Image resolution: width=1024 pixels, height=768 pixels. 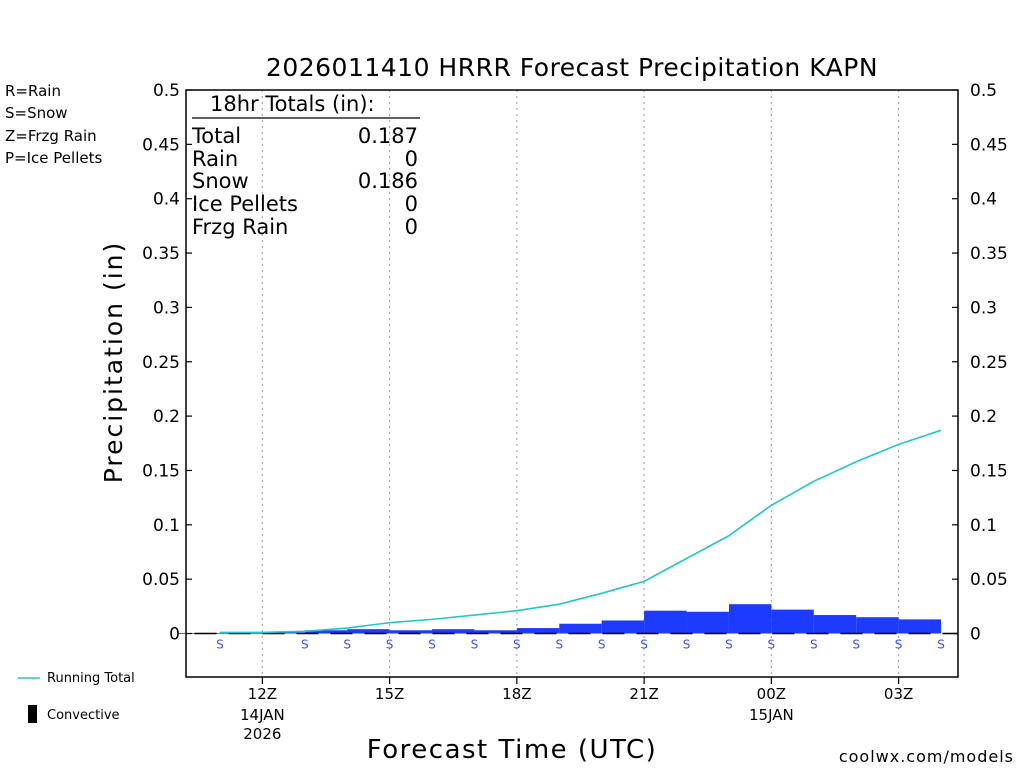 I want to click on convective-swatch, so click(x=32, y=714).